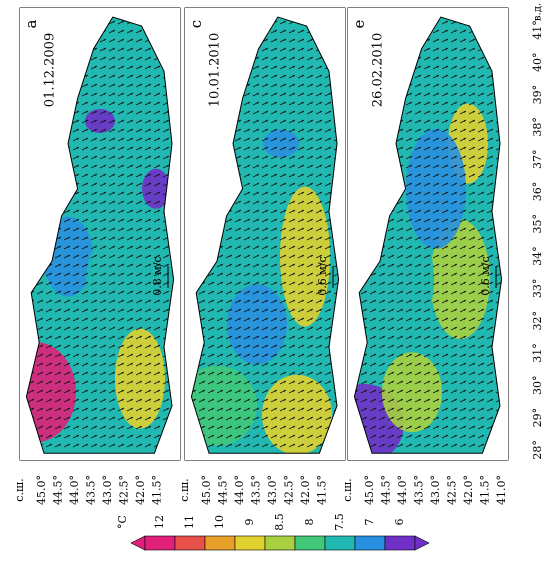 The width and height of the screenshot is (554, 566). I want to click on colorbar-label: 8, so click(309, 522).